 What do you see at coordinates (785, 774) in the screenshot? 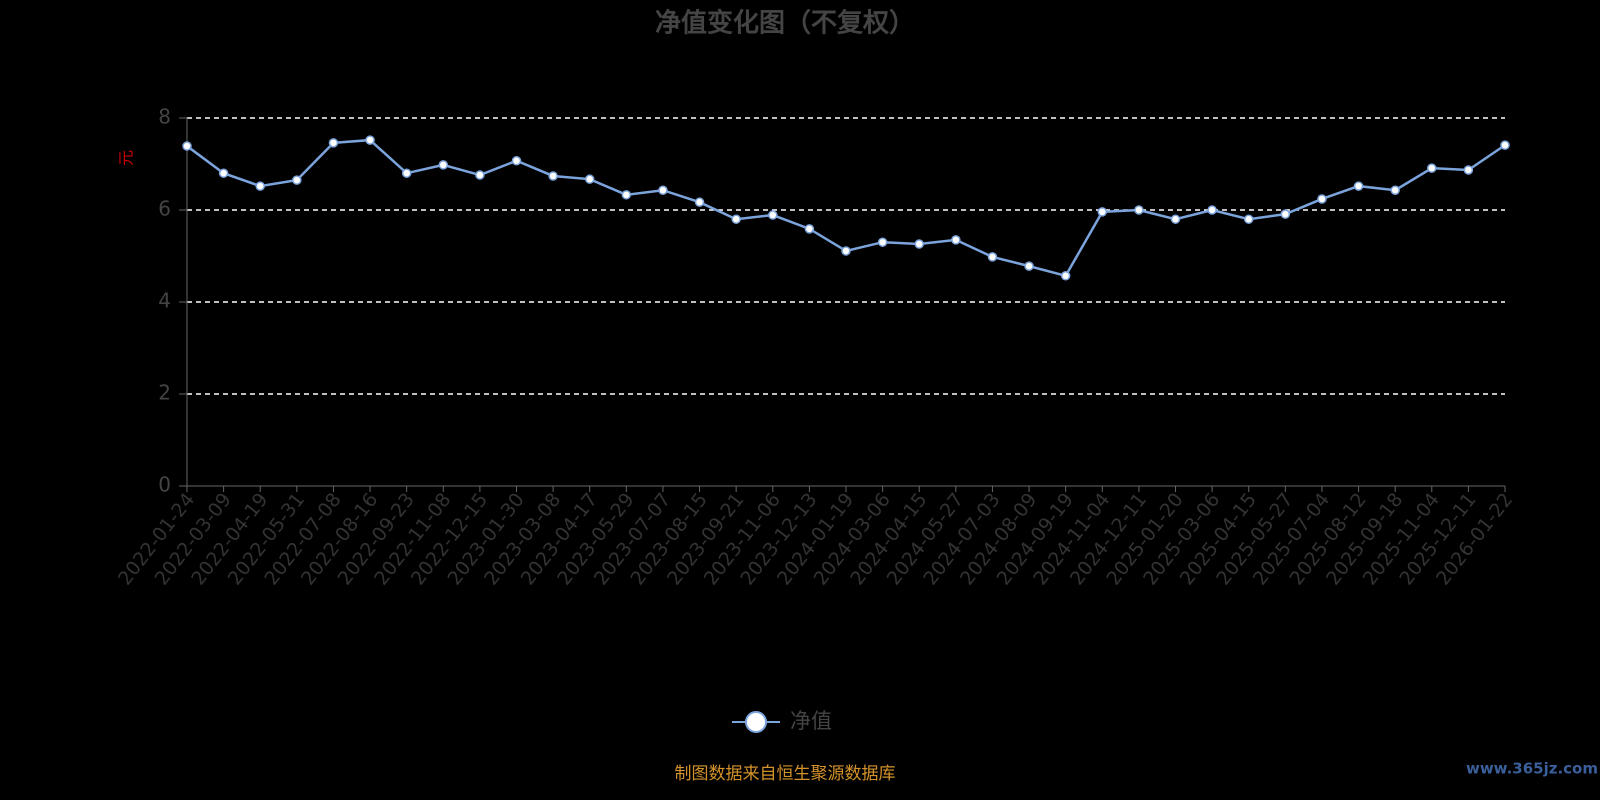
I see `source-note: 制图数据来自恒生聚源数据库` at bounding box center [785, 774].